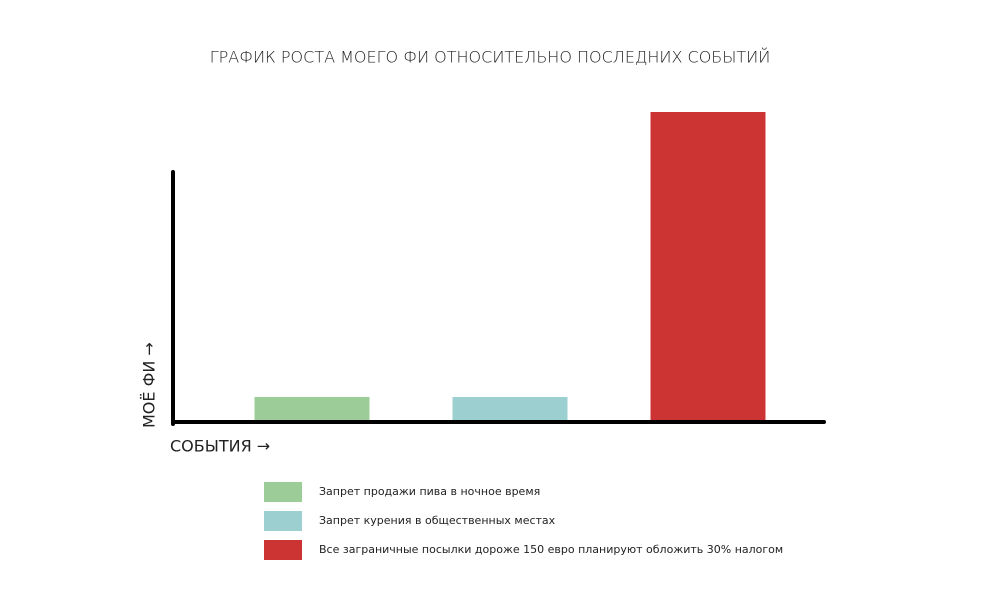 Image resolution: width=1000 pixels, height=600 pixels. What do you see at coordinates (220, 446) in the screenshot?
I see `x-axis-label: СОБЫТИЯ →` at bounding box center [220, 446].